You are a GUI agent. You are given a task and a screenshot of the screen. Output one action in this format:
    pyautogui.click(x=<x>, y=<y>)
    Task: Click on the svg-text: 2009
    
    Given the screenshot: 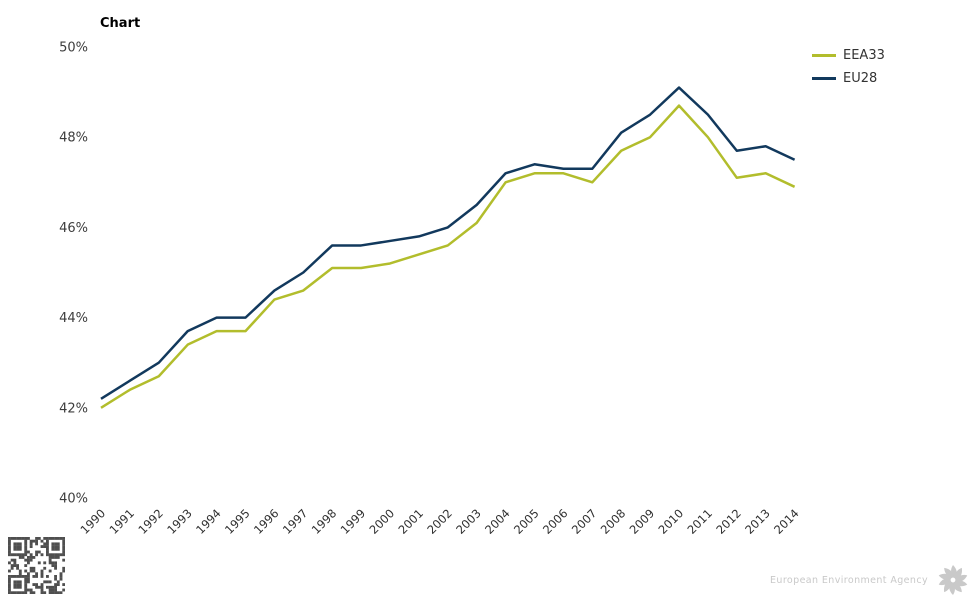 What is the action you would take?
    pyautogui.click(x=642, y=521)
    